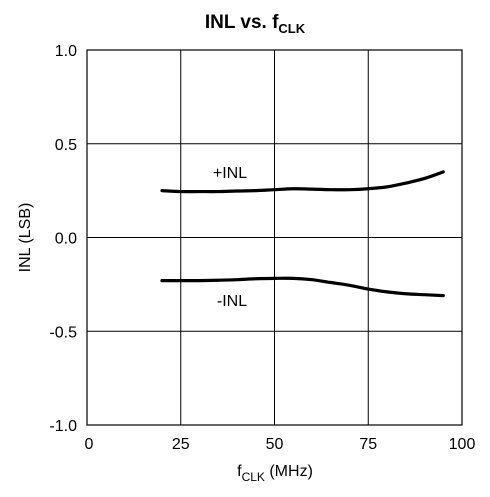  I want to click on x-tick-label: 100, so click(462, 444).